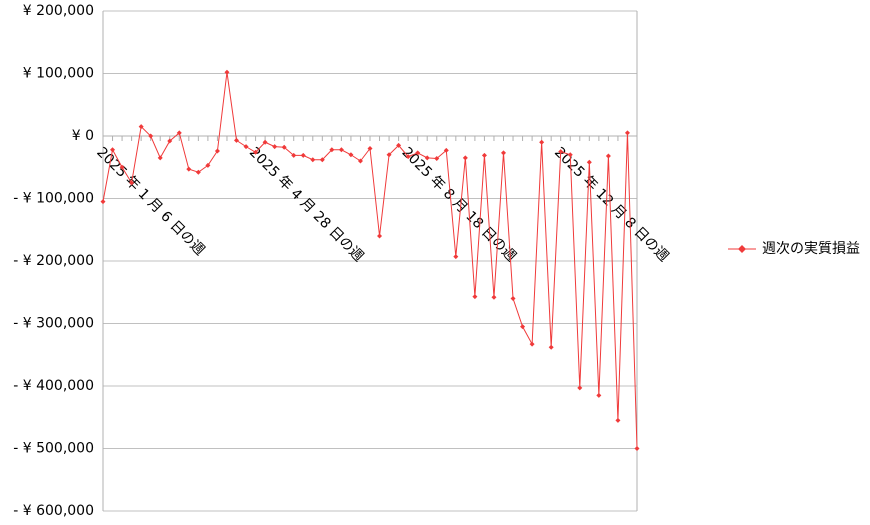 This screenshot has width=870, height=525. I want to click on y-tick-label: - ¥ 400,000, so click(53, 386).